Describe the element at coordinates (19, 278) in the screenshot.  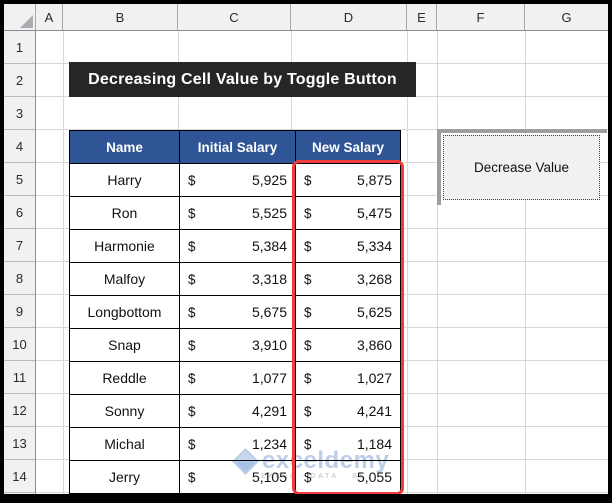
I see `row-header-8: 8` at that location.